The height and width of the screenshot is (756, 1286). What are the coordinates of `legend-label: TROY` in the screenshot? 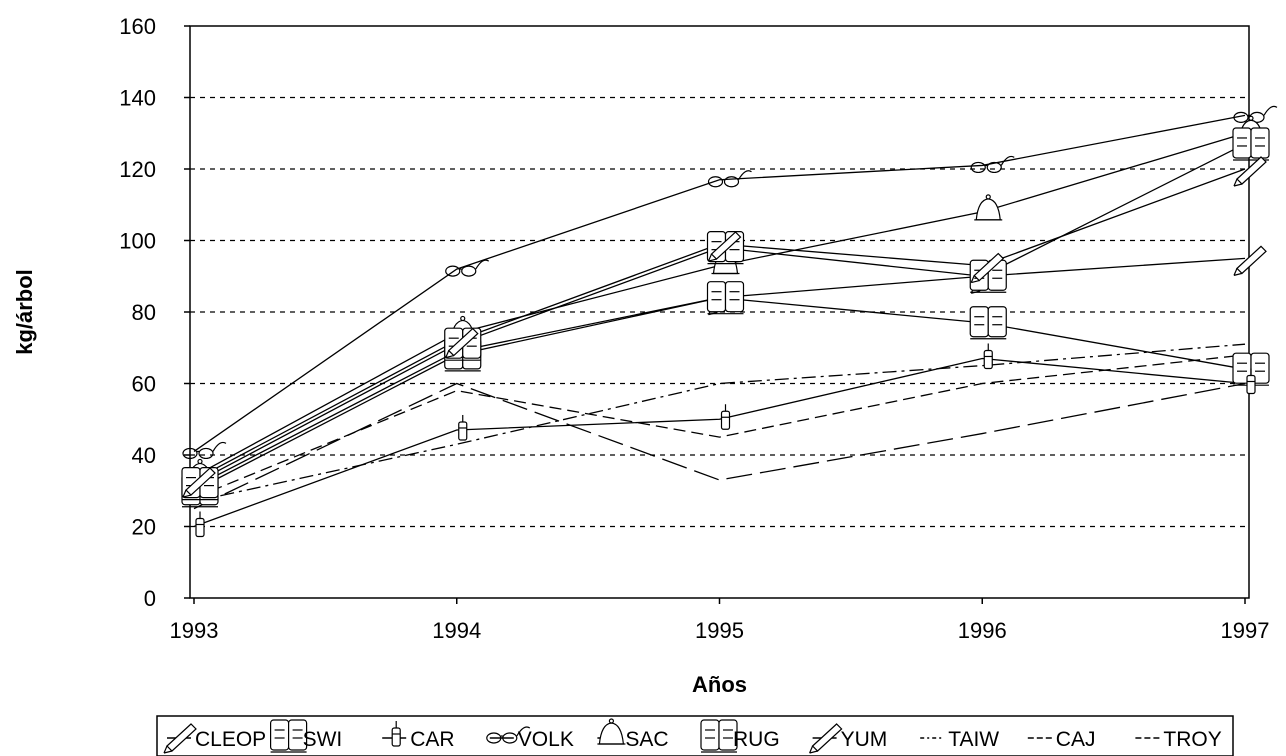 It's located at (1192, 739).